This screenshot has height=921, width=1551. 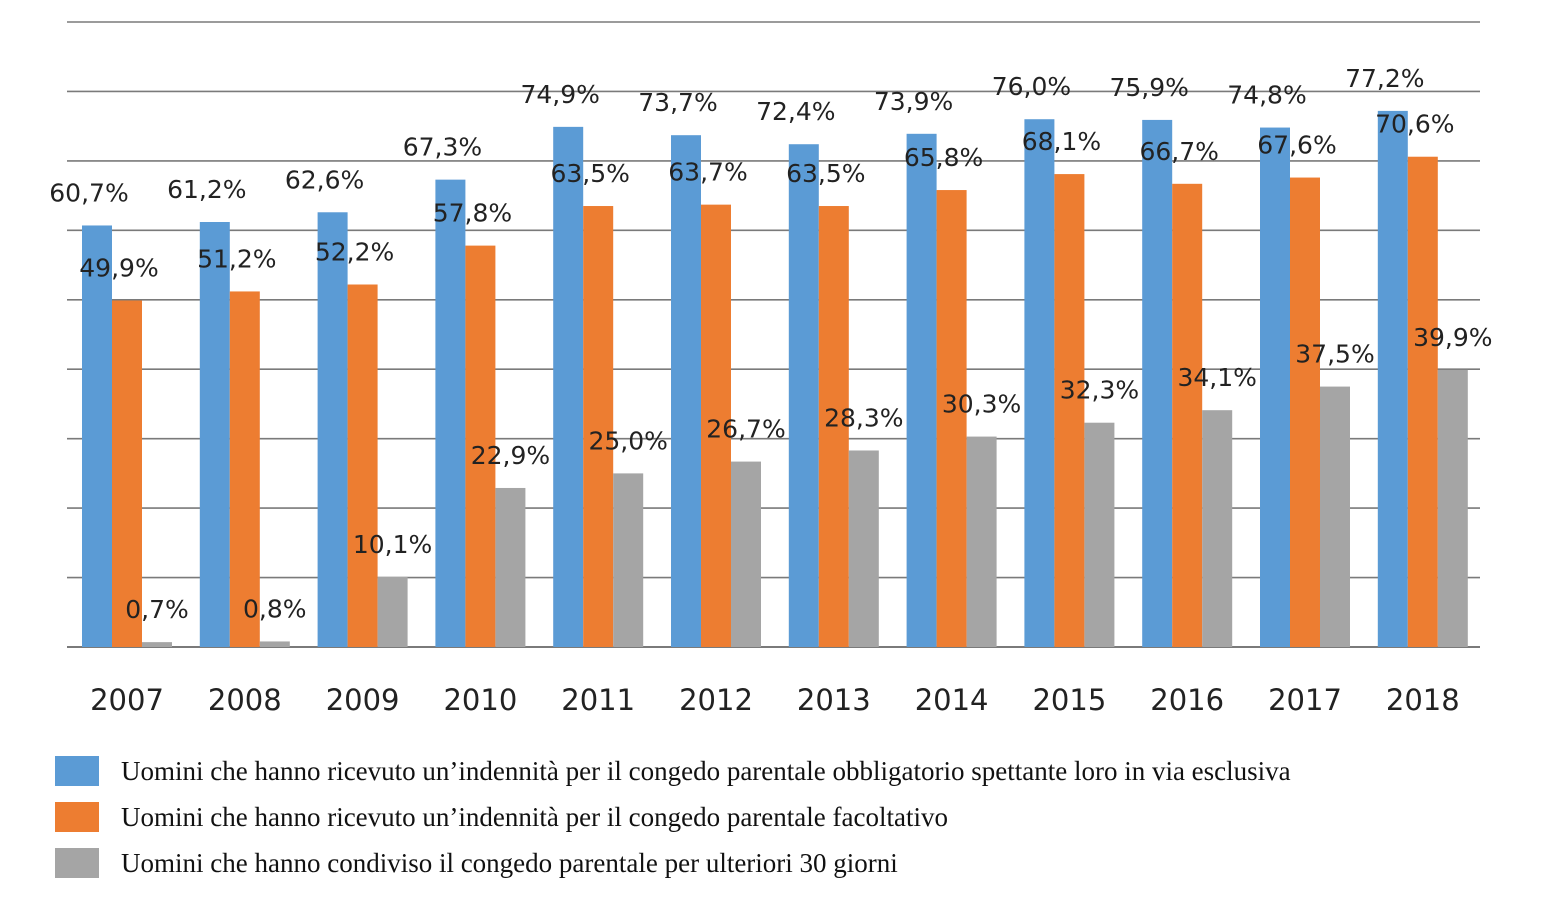 I want to click on data-label-mandatory-2018: 77,2%, so click(x=1384, y=78).